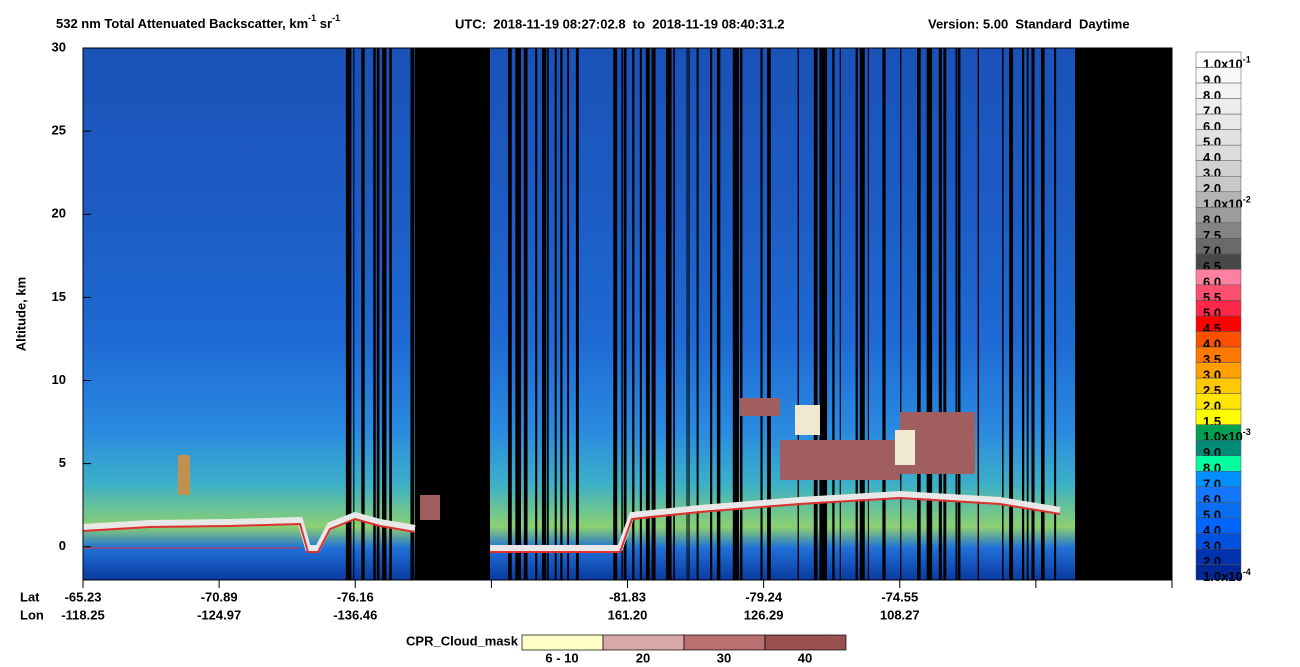 Image resolution: width=1300 pixels, height=667 pixels. I want to click on colorbar-label-exp: -4, so click(1247, 572).